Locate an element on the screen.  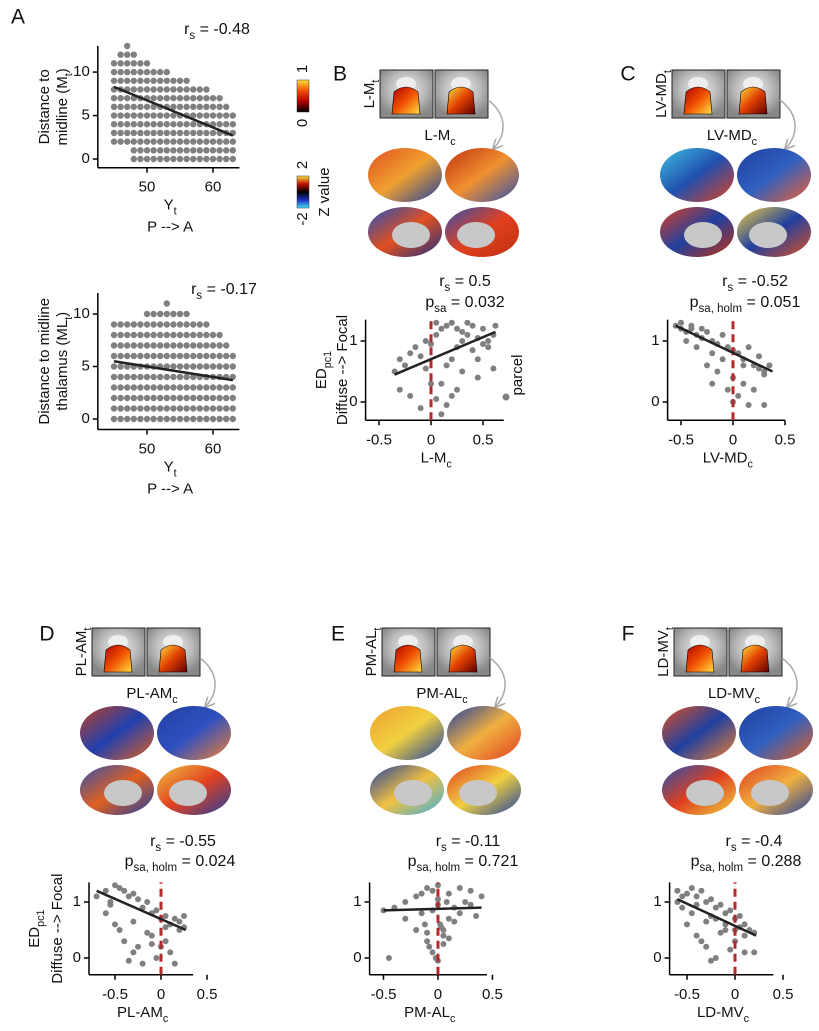
x-axis-label-part: Y is located at coordinates (169, 466).